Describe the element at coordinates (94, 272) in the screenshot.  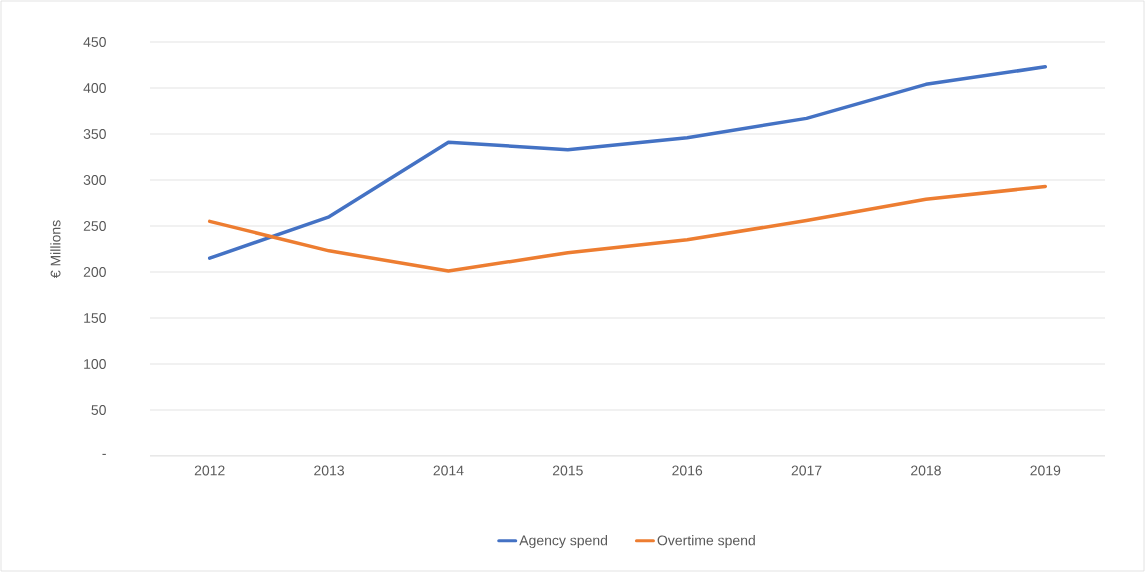
I see `y-tick-label: 200` at that location.